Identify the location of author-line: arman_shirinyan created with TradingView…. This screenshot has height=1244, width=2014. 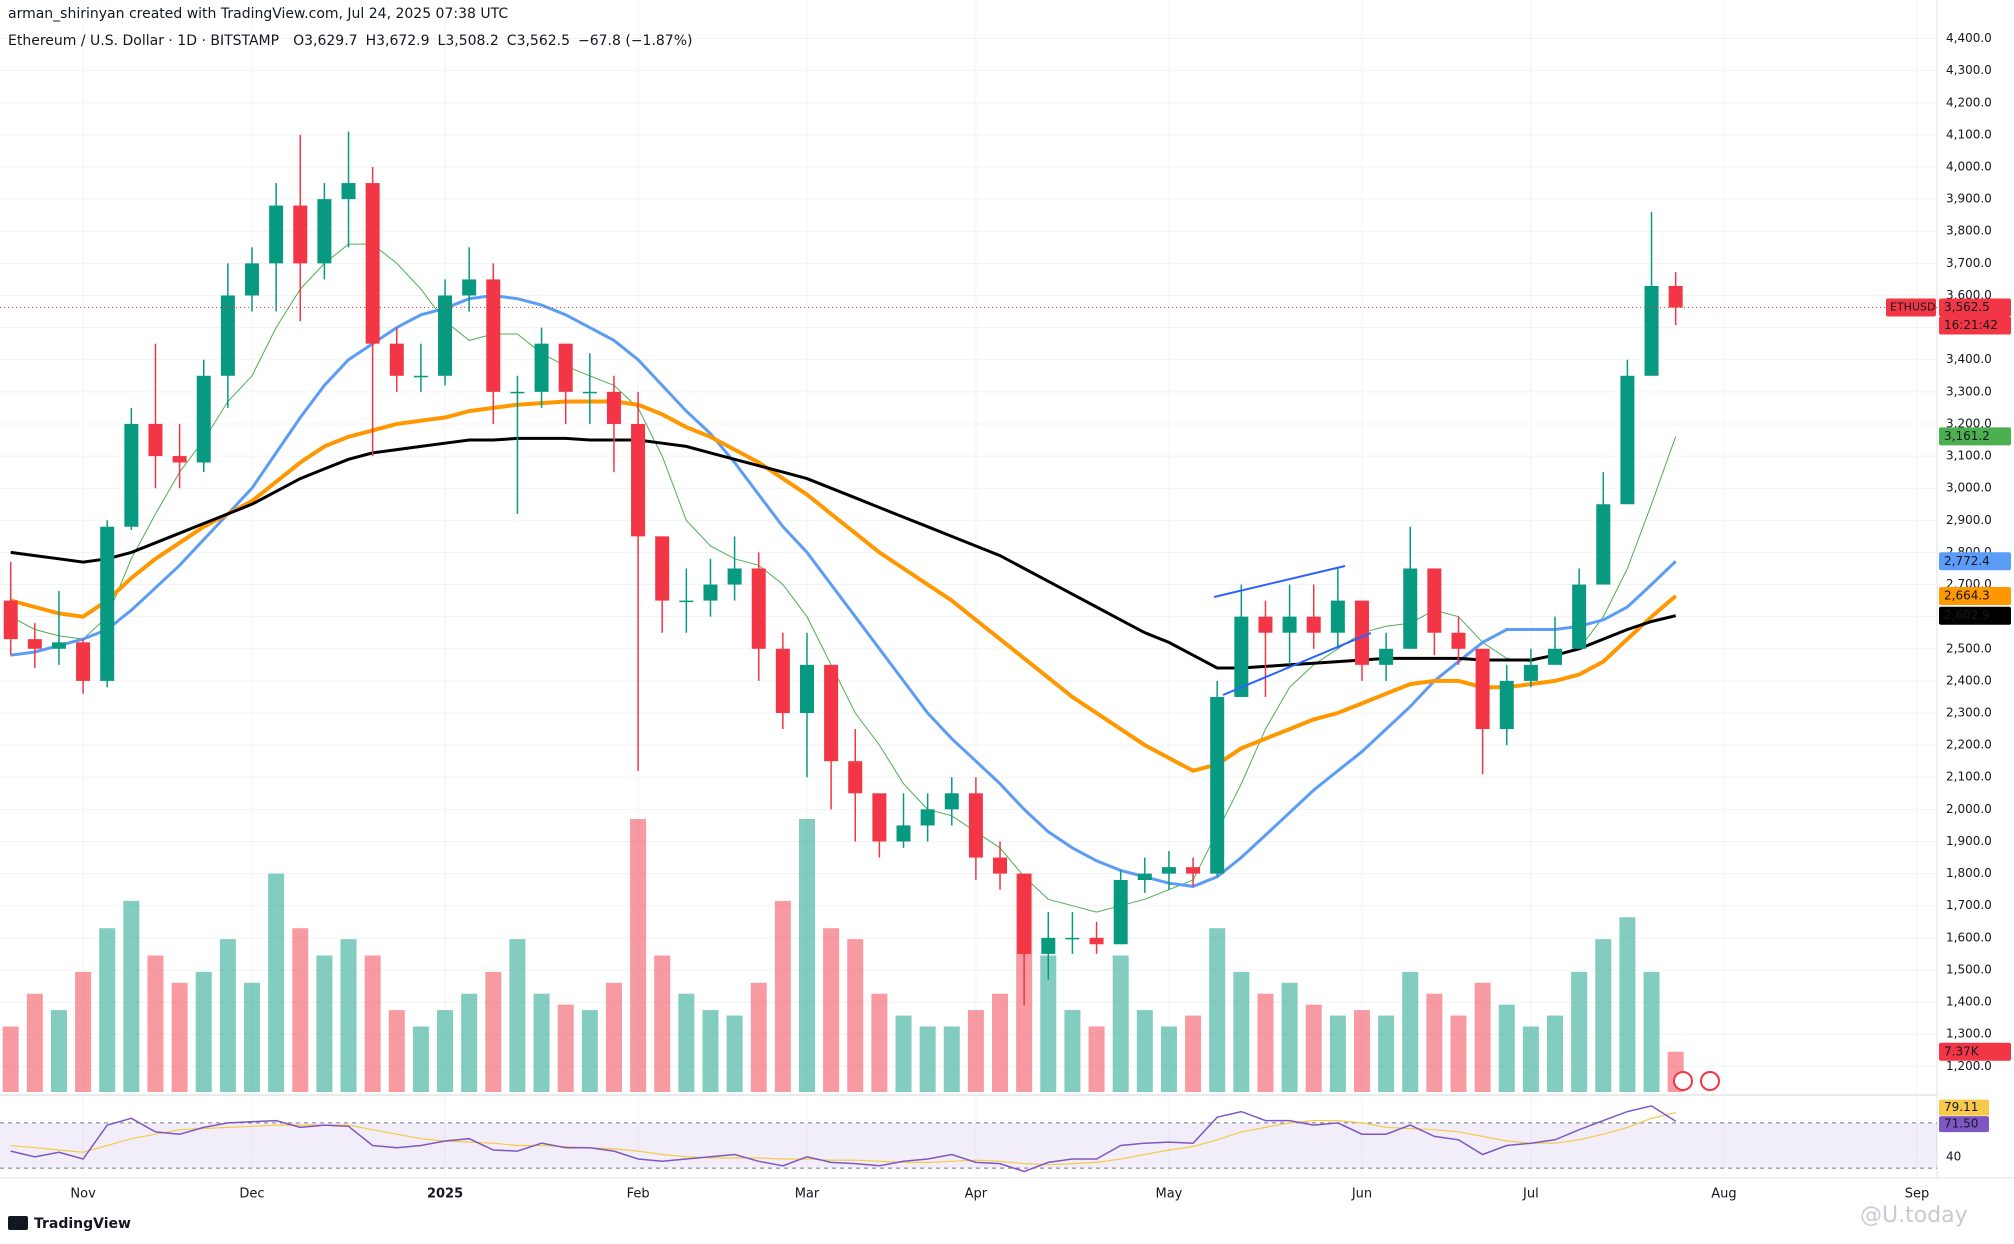
(258, 14).